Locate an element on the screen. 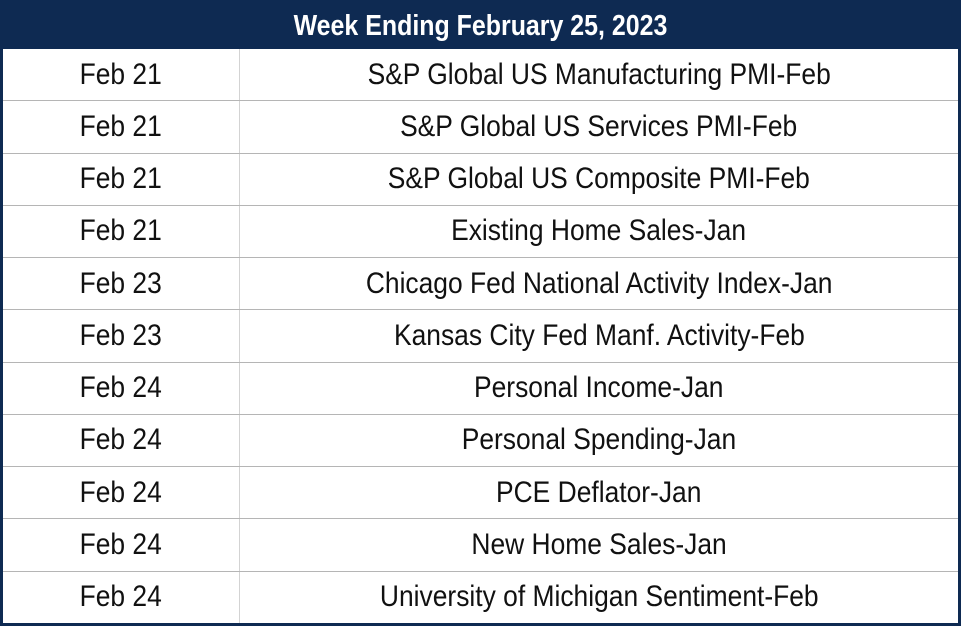  event-text: Chicago Fed National Activity Index-Jan is located at coordinates (599, 283).